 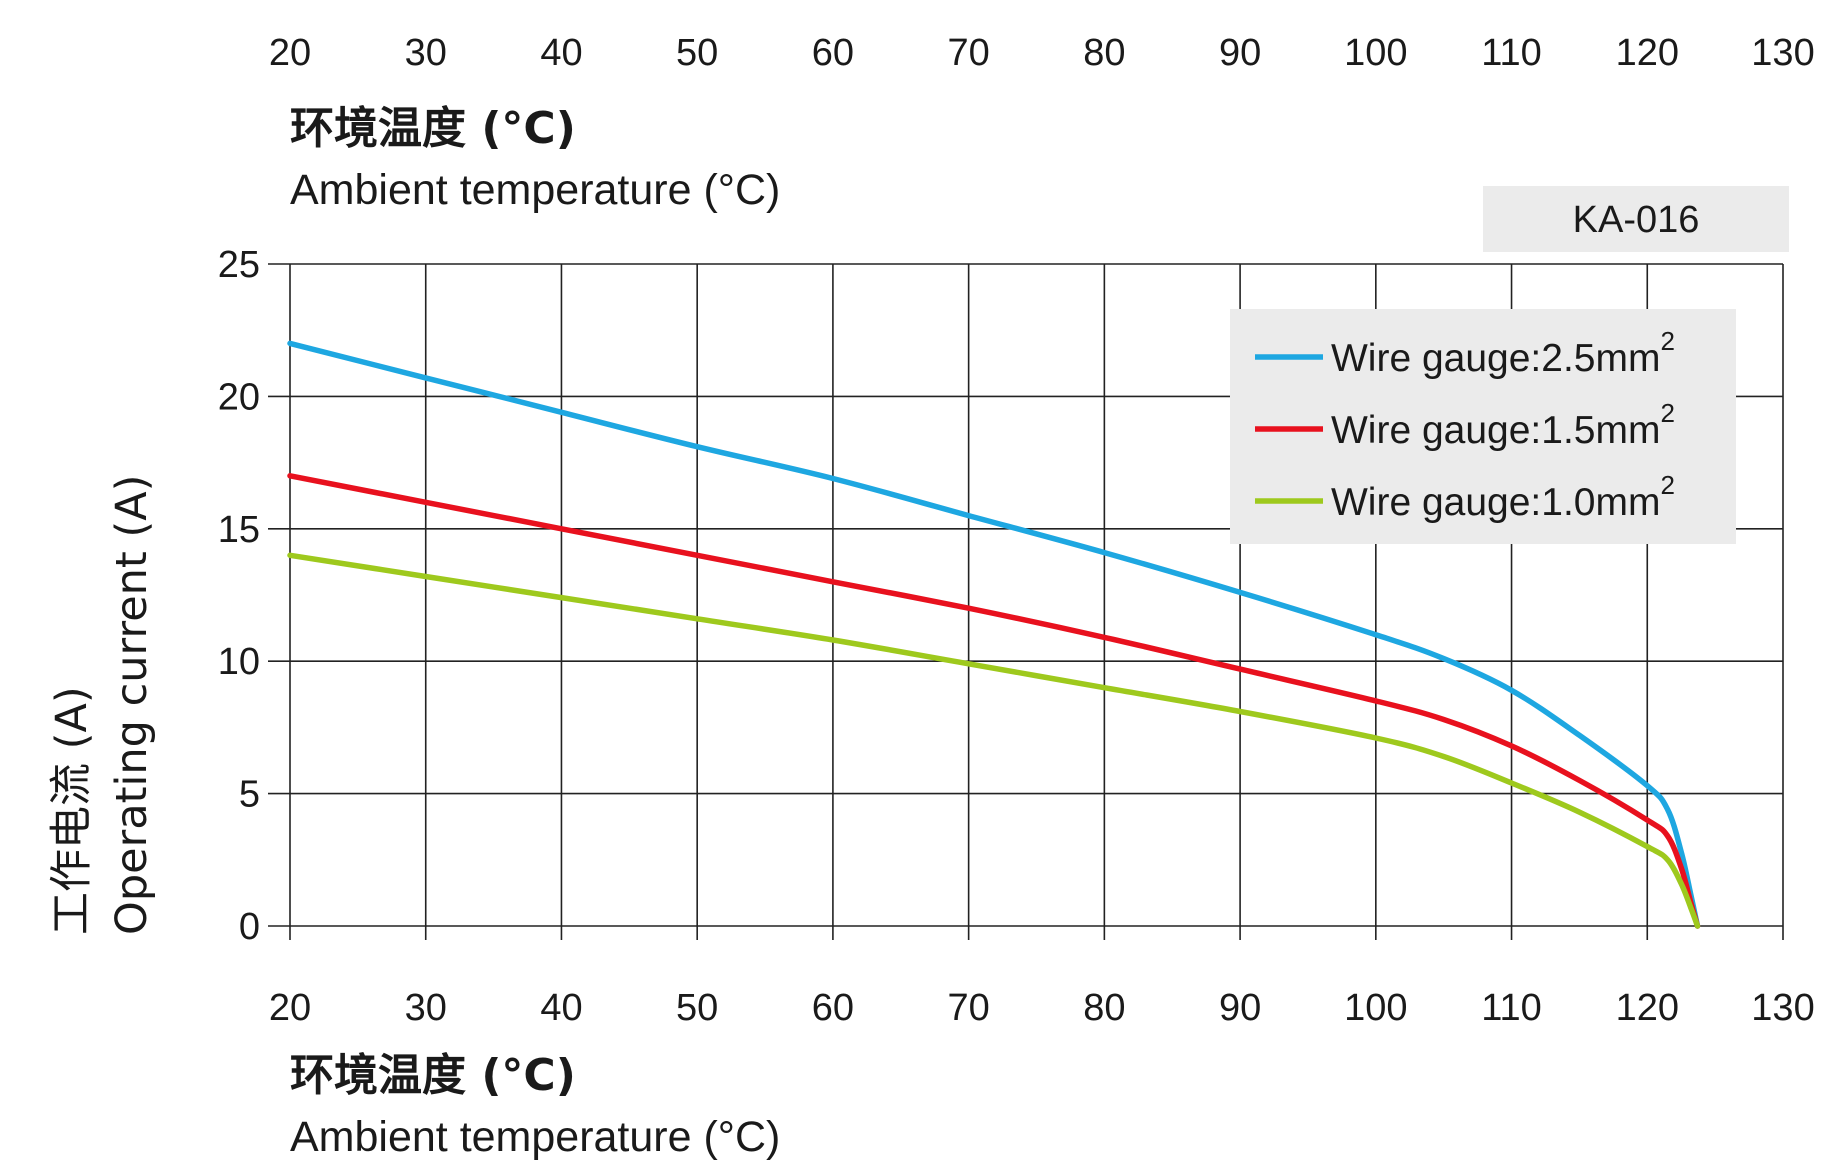 What do you see at coordinates (1240, 1008) in the screenshot?
I see `x-tick-label-bottom: 90` at bounding box center [1240, 1008].